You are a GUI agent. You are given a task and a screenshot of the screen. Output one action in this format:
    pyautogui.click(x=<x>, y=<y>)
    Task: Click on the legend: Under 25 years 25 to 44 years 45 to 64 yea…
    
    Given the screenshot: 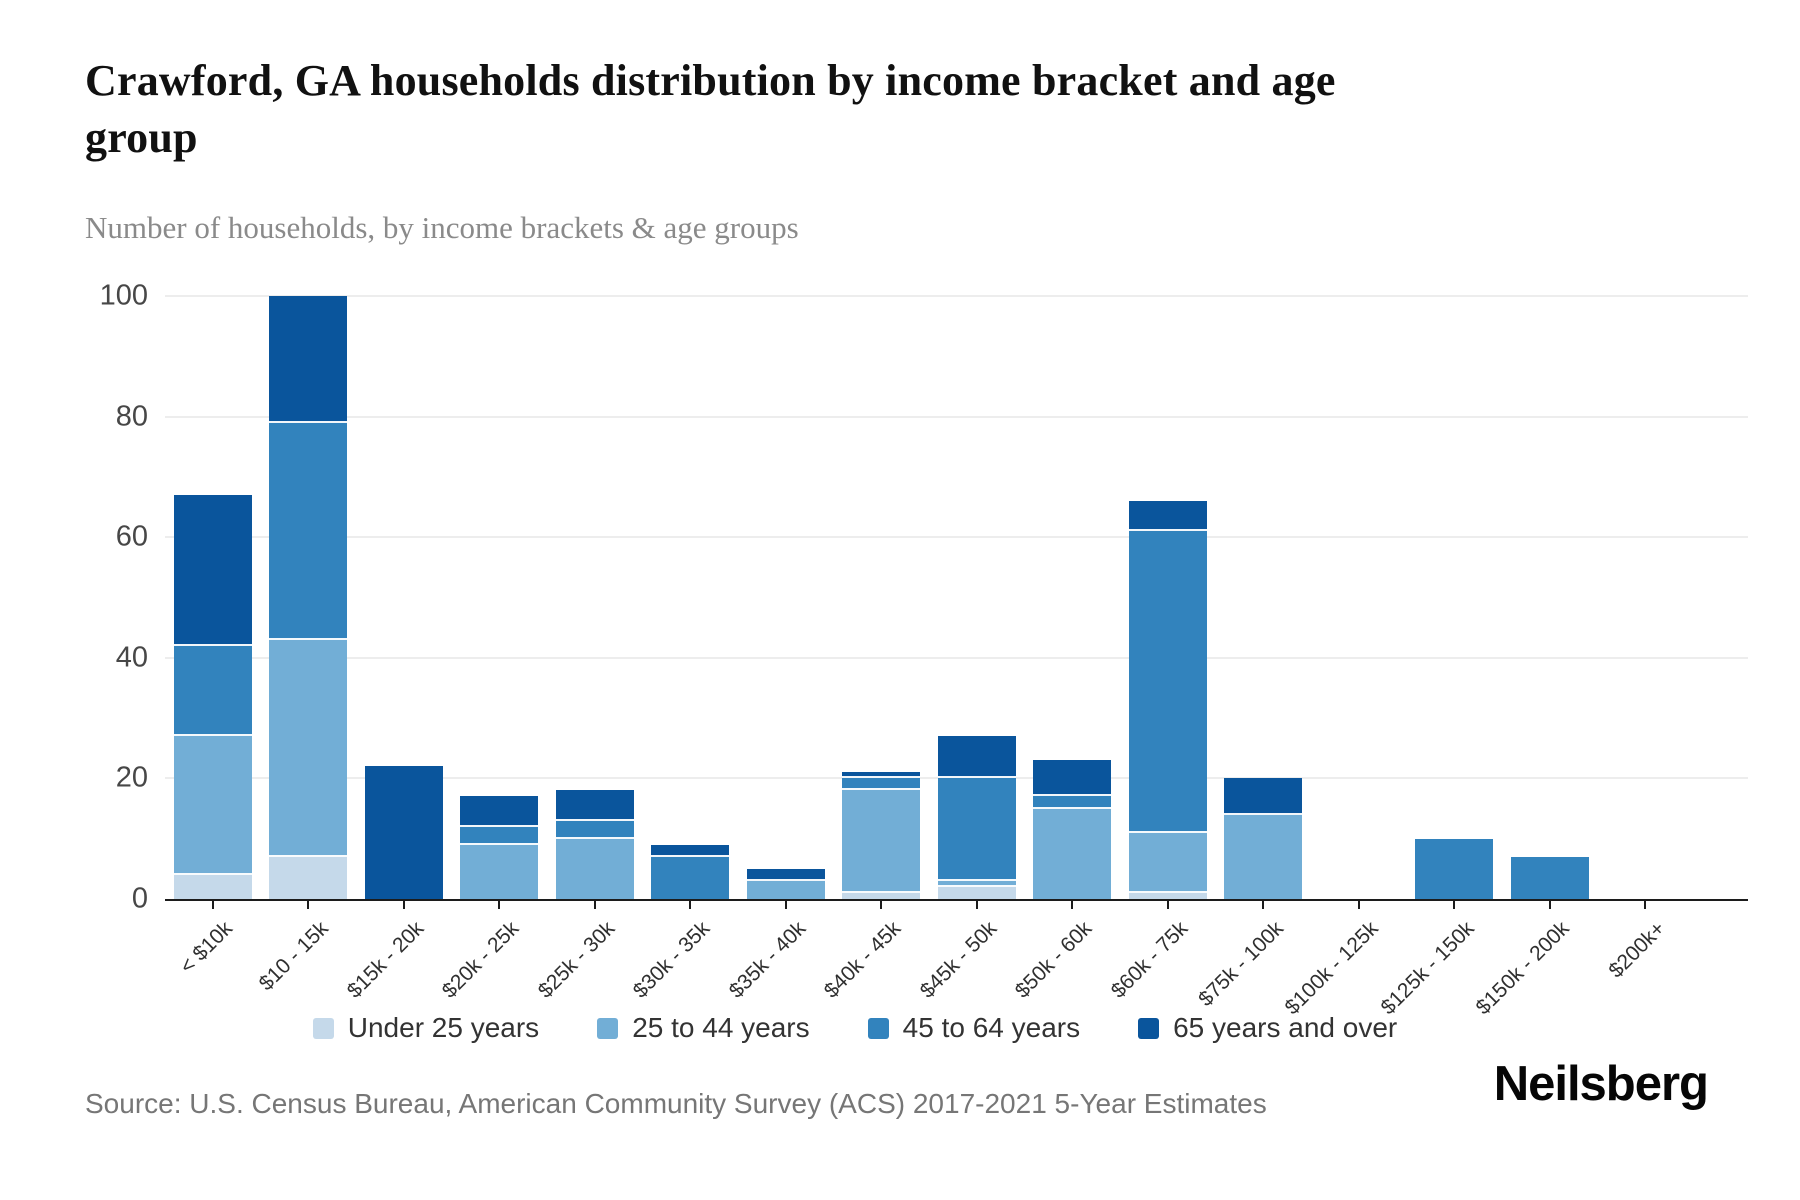 What is the action you would take?
    pyautogui.click(x=855, y=1028)
    